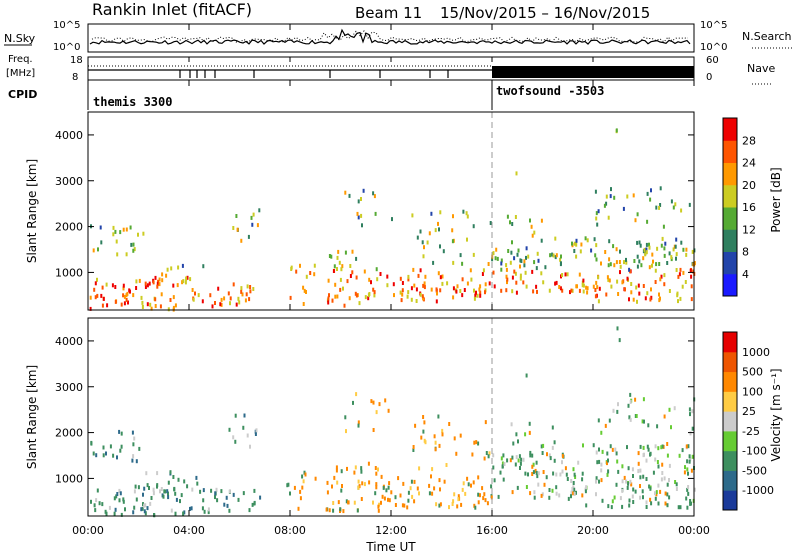  Describe the element at coordinates (20, 38) in the screenshot. I see `nsky-label: N.Sky` at that location.